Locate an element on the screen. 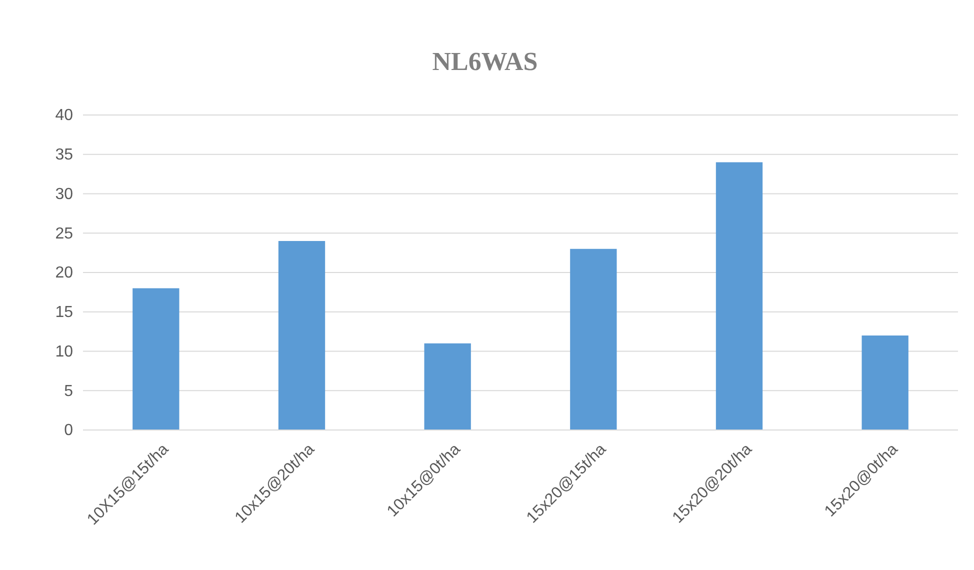  chart-title: NL6WAS is located at coordinates (485, 61).